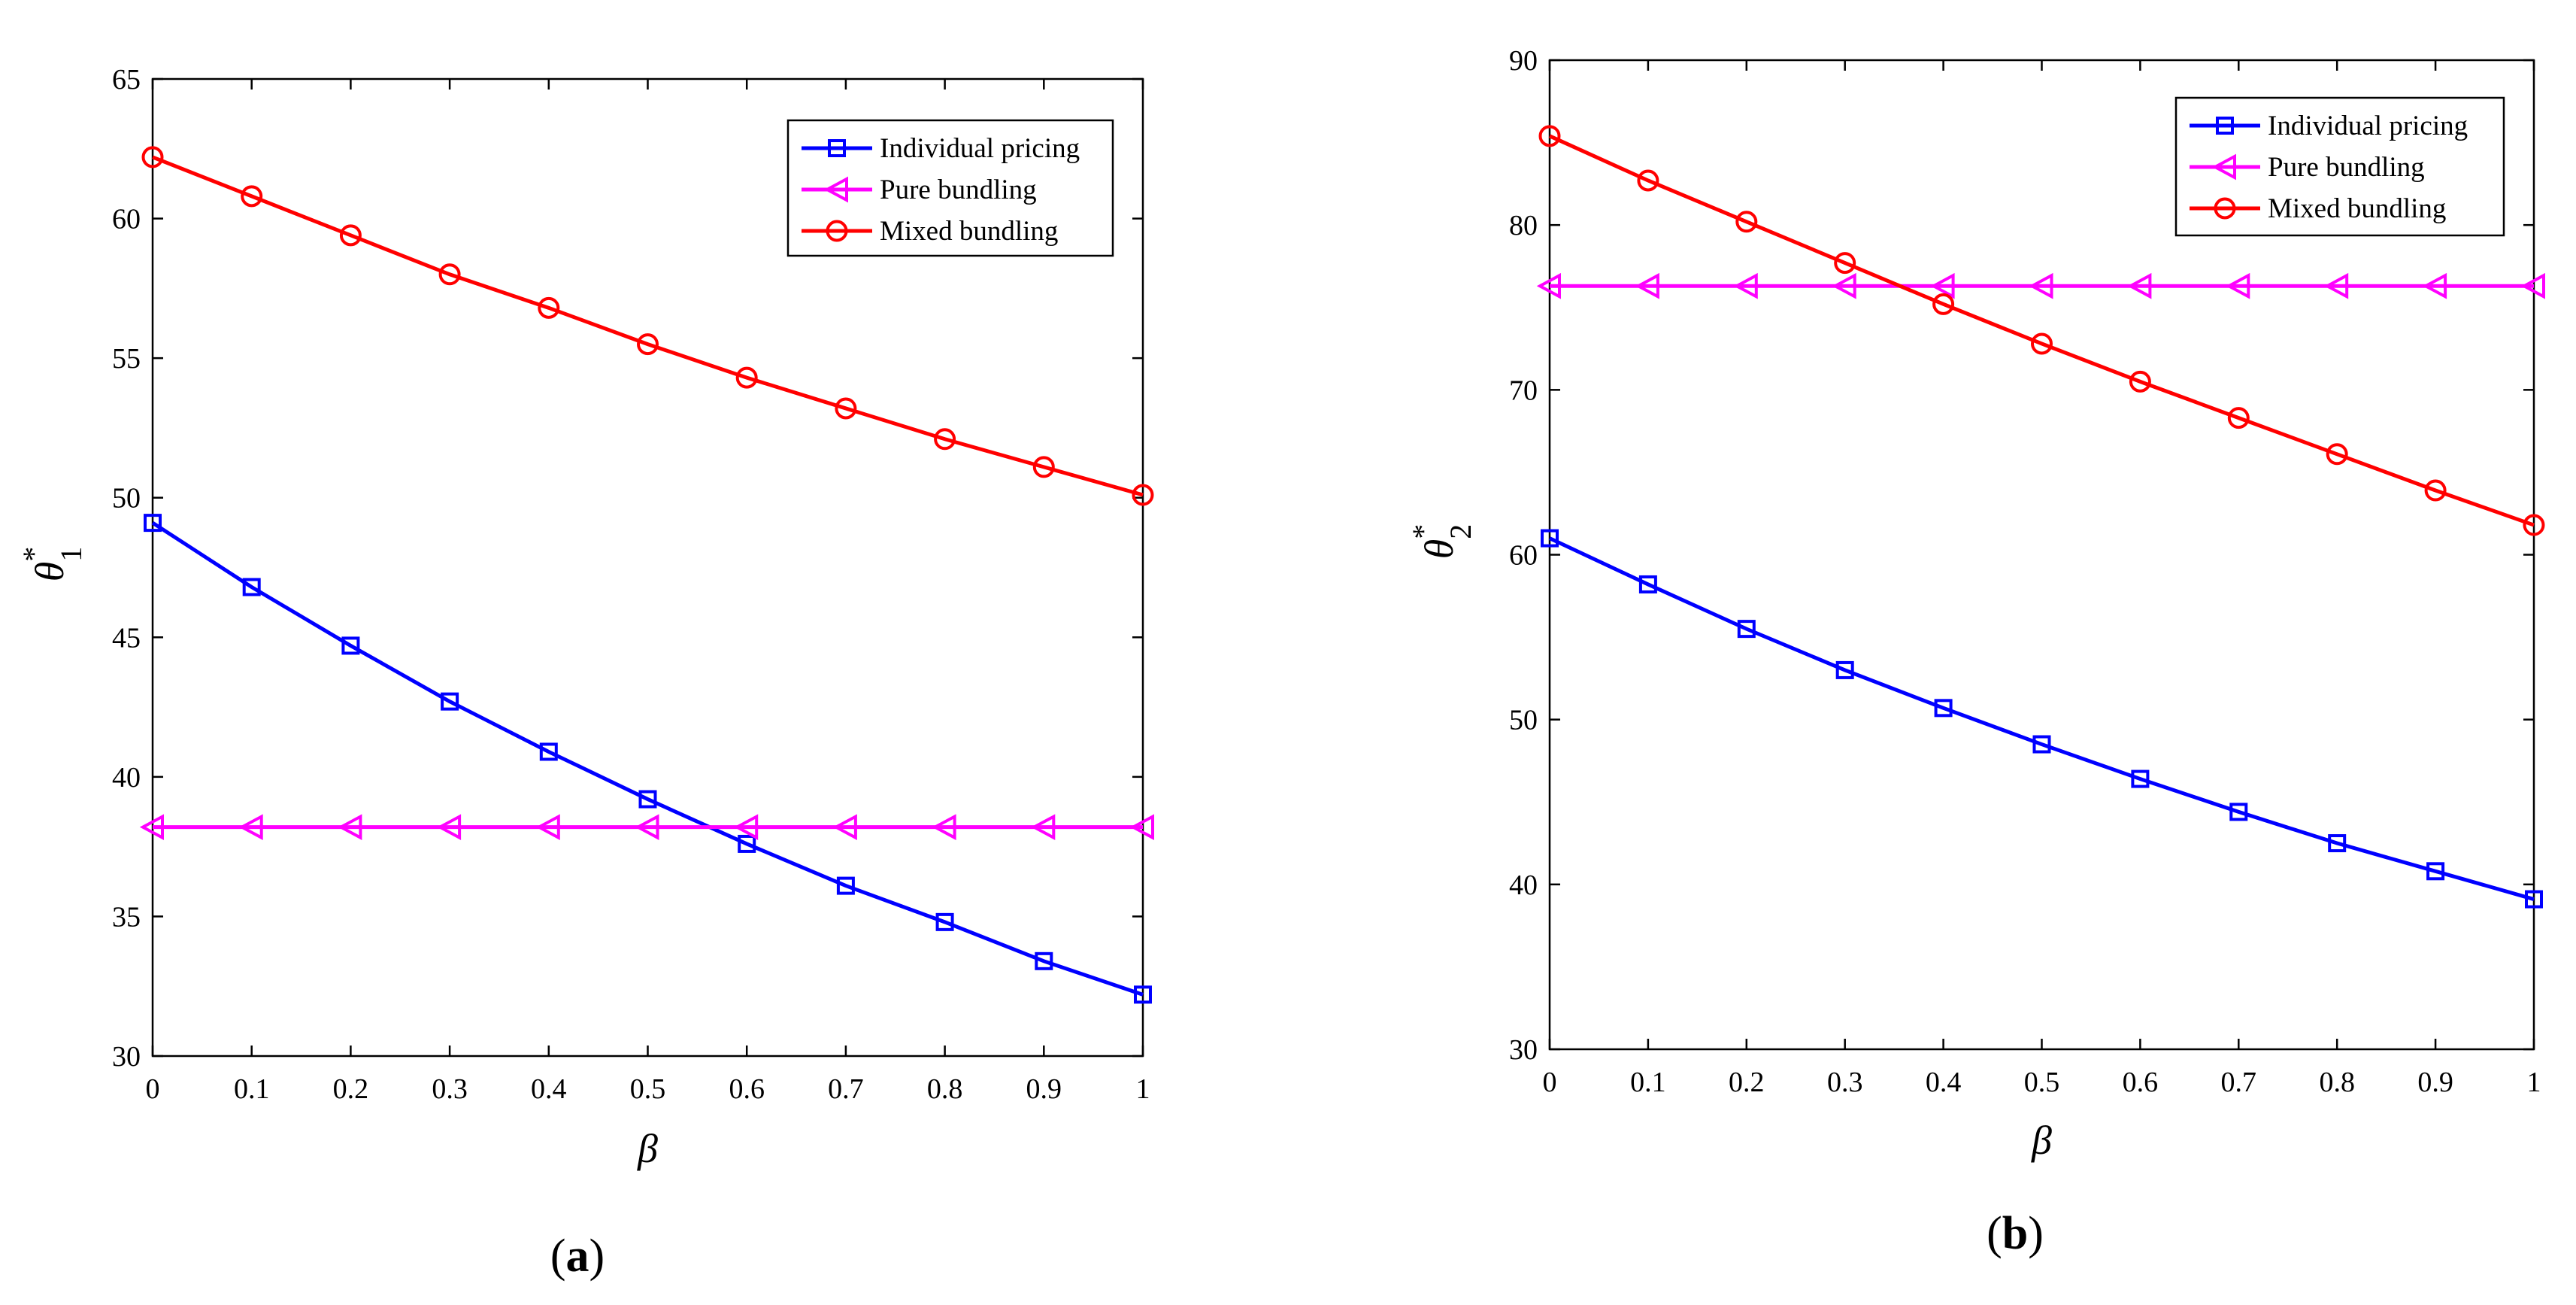  Describe the element at coordinates (1439, 549) in the screenshot. I see `y-axis-label-symbol: θ` at that location.